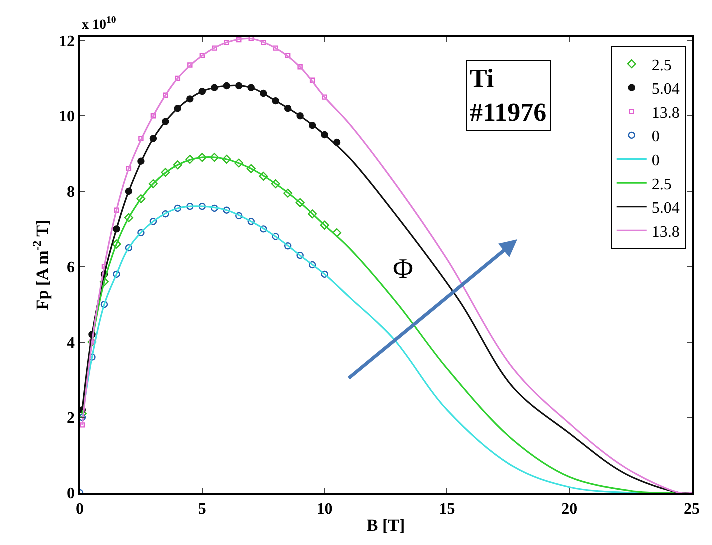 The height and width of the screenshot is (545, 712). Describe the element at coordinates (67, 117) in the screenshot. I see `y-tick-label: 10` at that location.